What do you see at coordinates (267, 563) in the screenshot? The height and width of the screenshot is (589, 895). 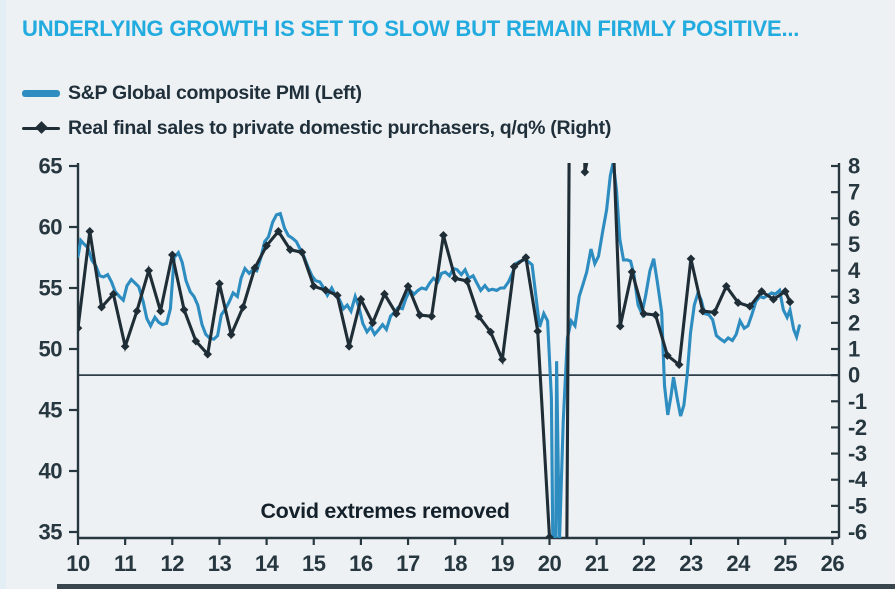 I see `x-axis-tick-label: 14` at bounding box center [267, 563].